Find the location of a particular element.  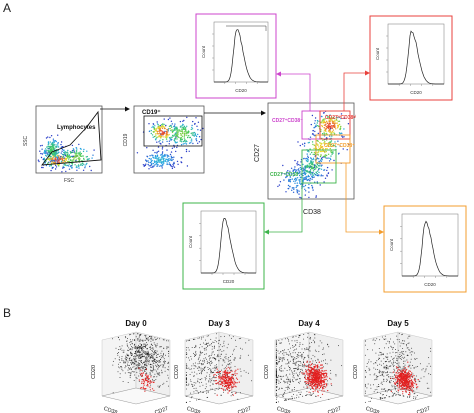

histogram-frame-orange is located at coordinates (425, 249).